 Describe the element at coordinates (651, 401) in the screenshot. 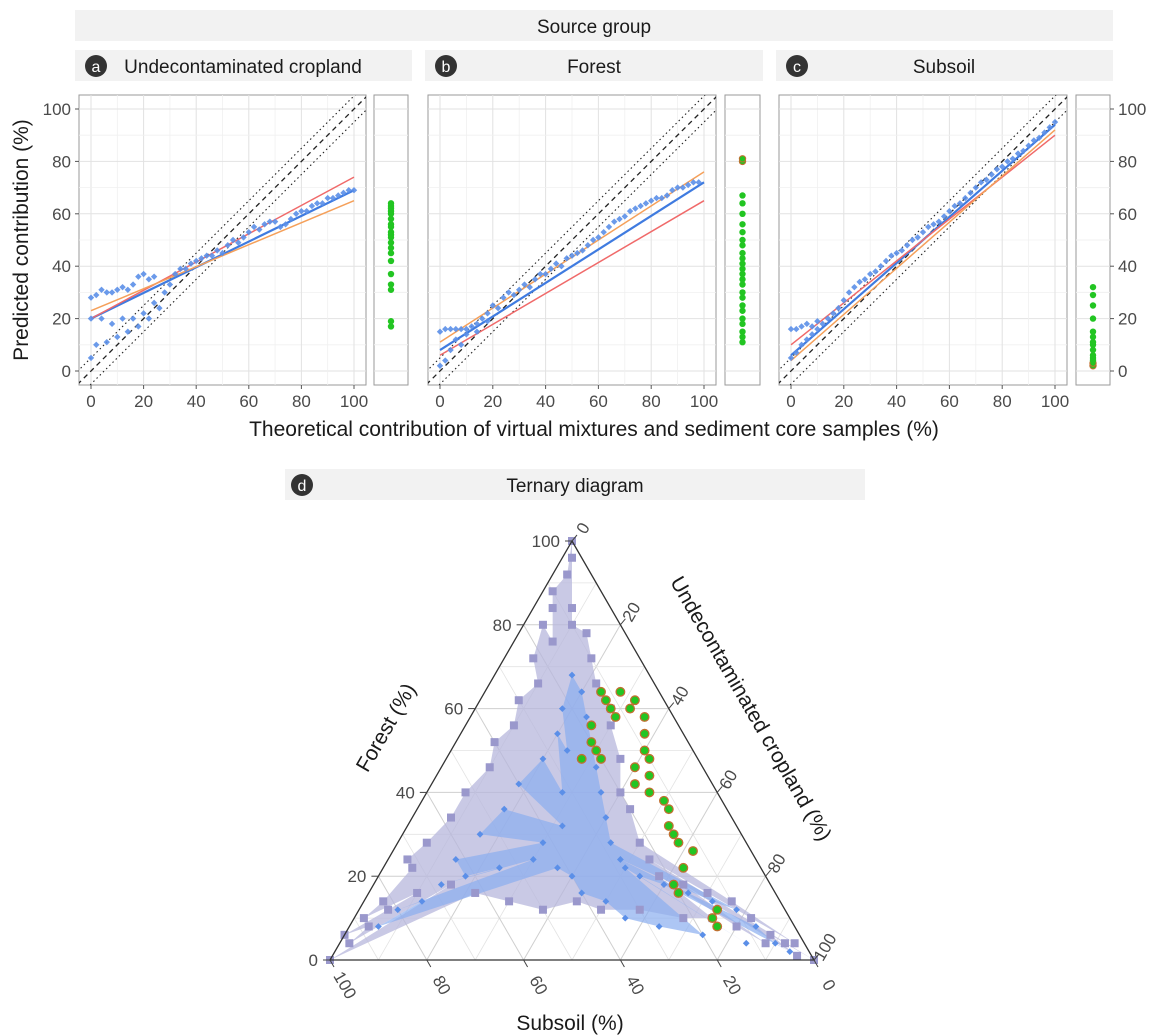

I see `x-tick-label: 80` at that location.